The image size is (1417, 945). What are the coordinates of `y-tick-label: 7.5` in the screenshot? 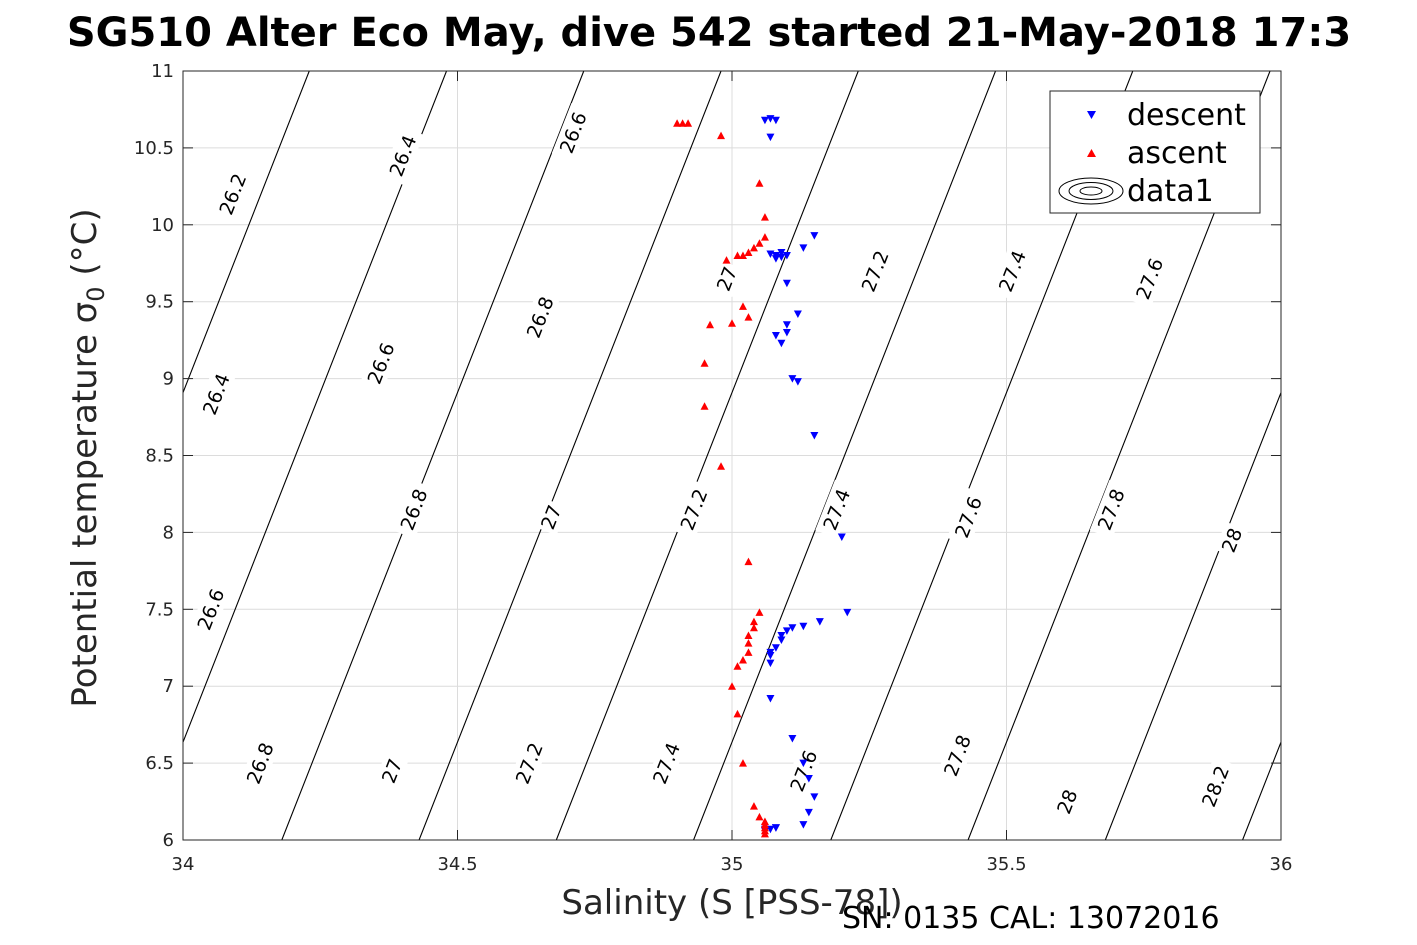 It's located at (159, 609).